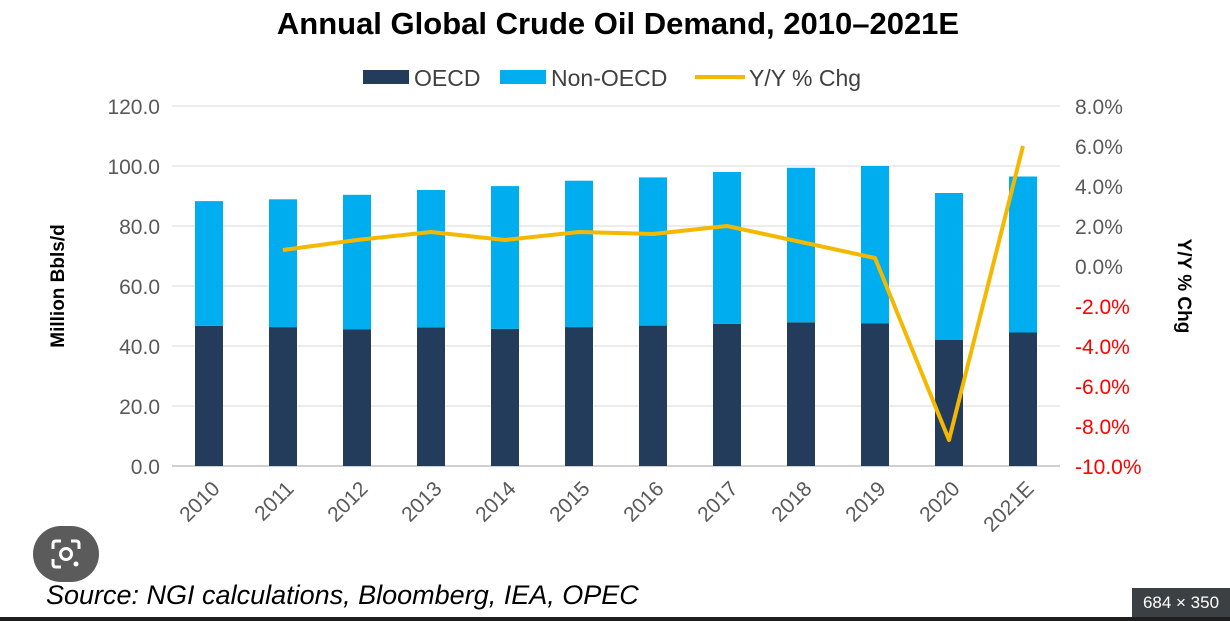  I want to click on legend-label-oecd: OECD, so click(447, 78).